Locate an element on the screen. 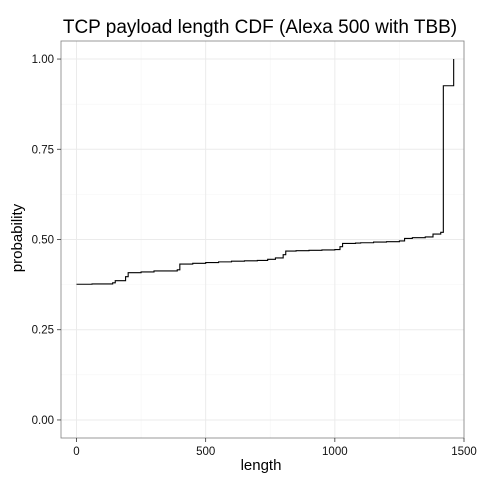 This screenshot has height=480, width=480. x-axis-title: length is located at coordinates (261, 465).